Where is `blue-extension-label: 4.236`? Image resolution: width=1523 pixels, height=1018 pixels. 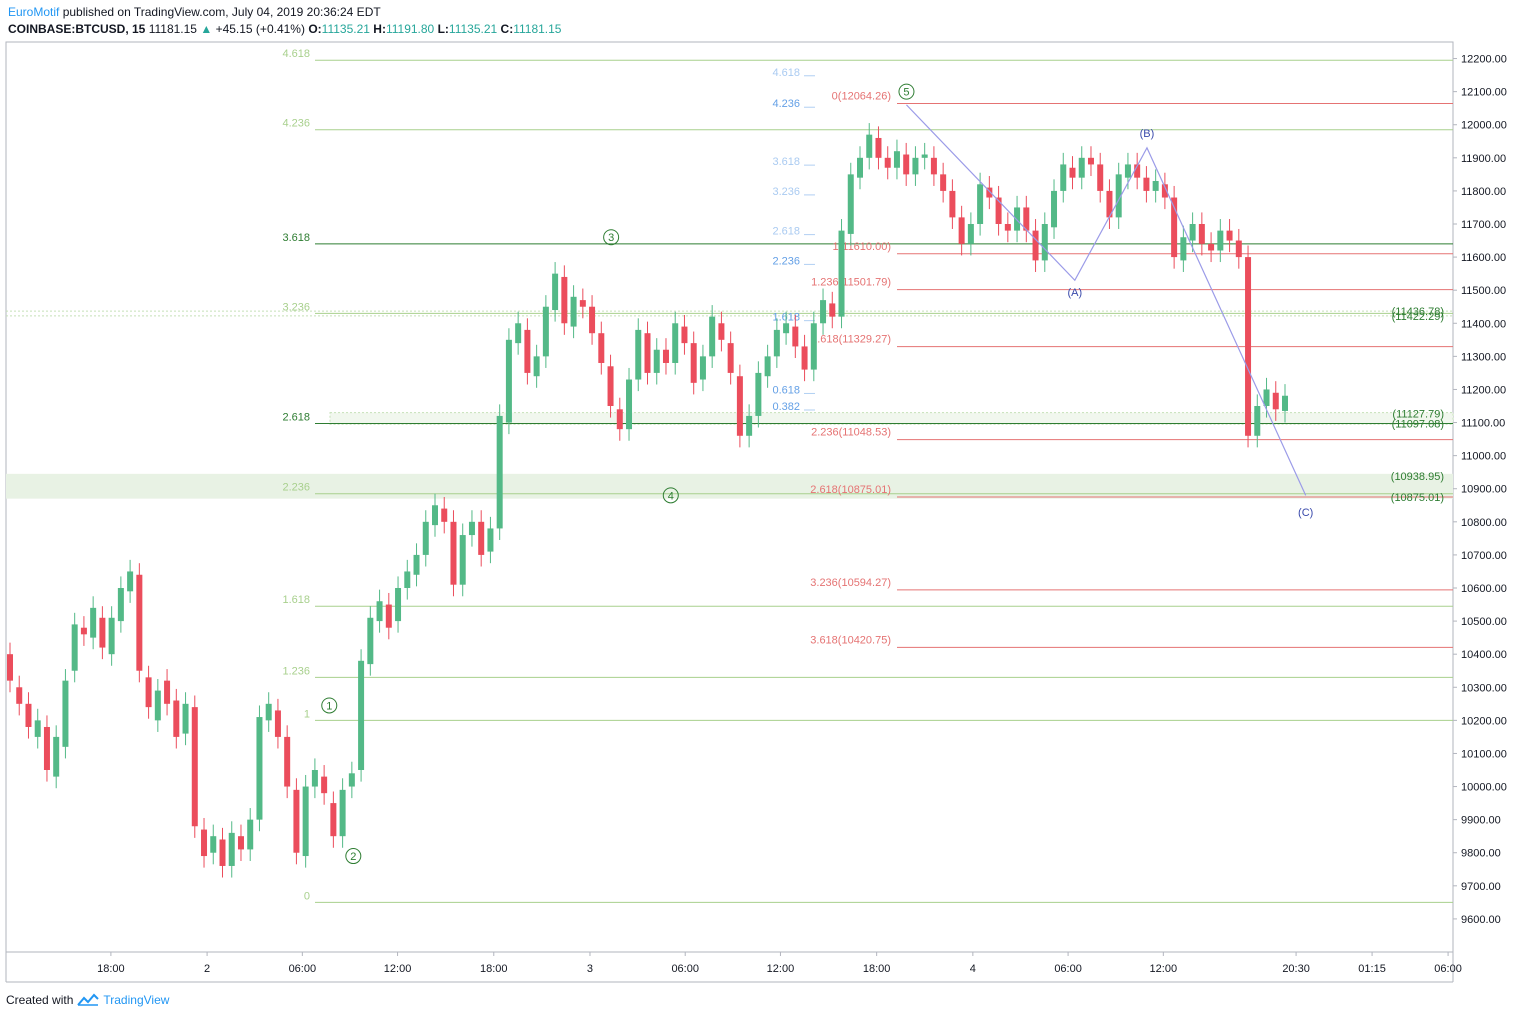
blue-extension-label: 4.236 is located at coordinates (786, 104).